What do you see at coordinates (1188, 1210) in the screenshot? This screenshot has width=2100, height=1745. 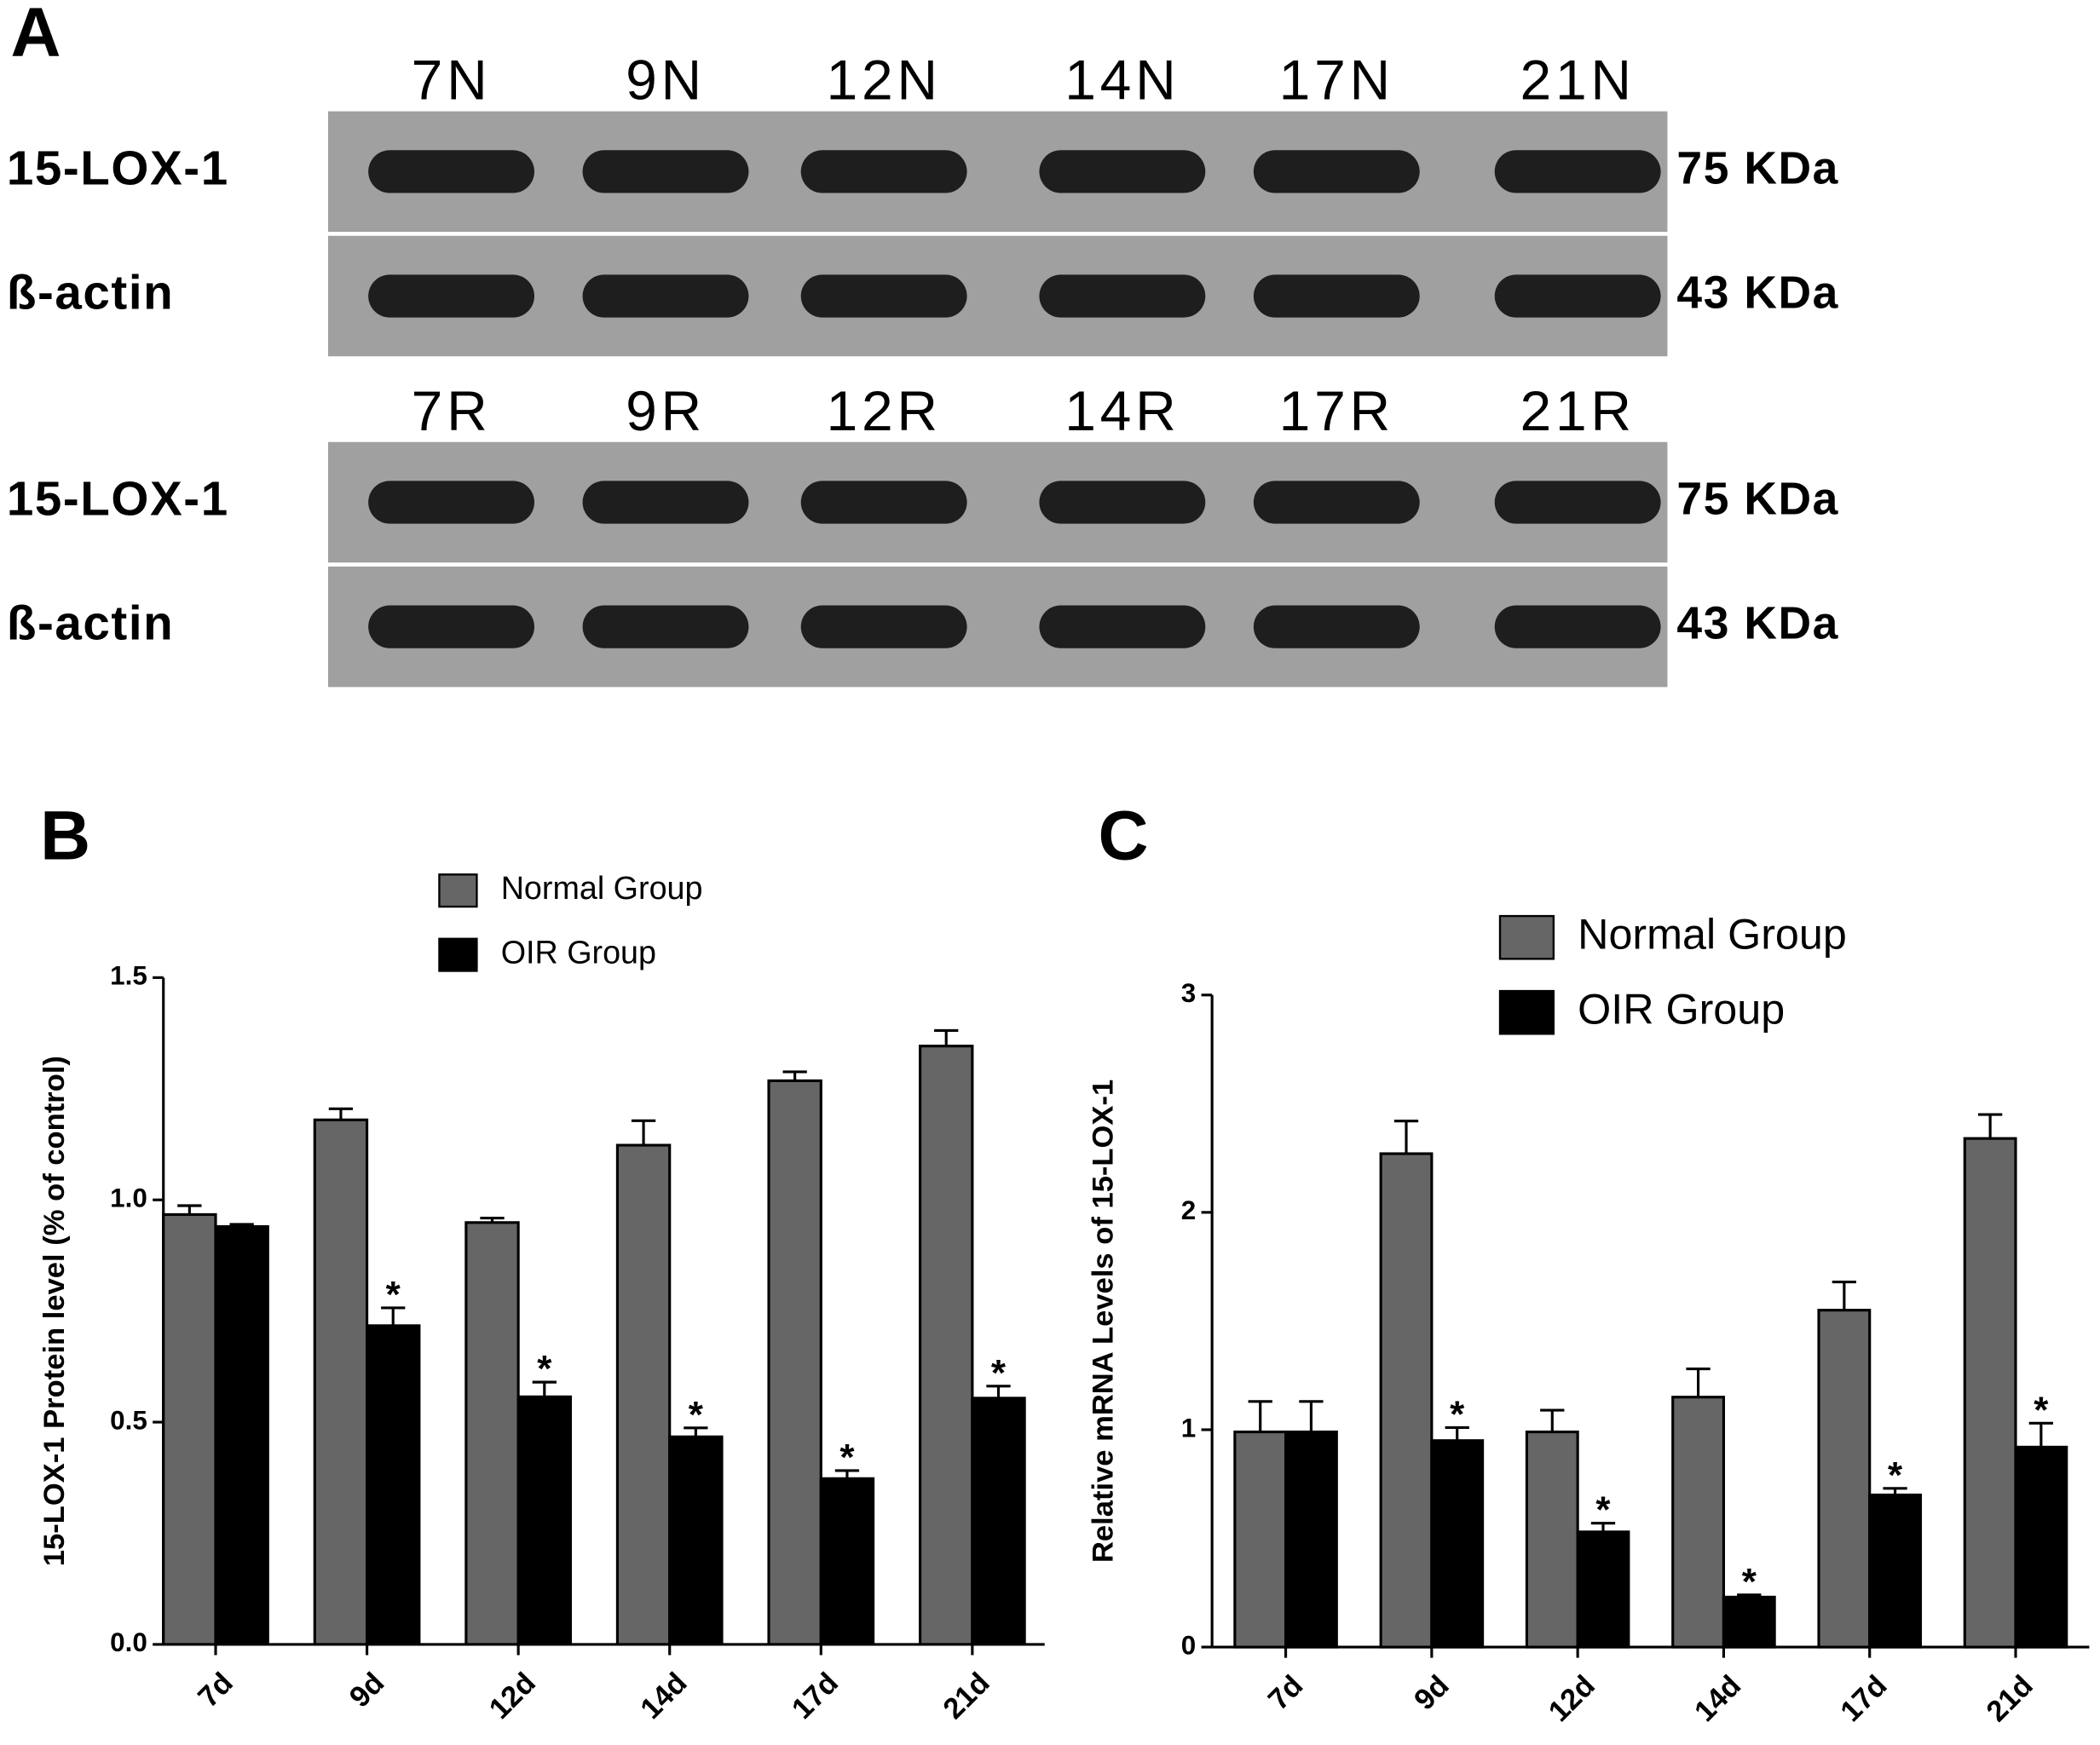 I see `y-tick-label: 2` at bounding box center [1188, 1210].